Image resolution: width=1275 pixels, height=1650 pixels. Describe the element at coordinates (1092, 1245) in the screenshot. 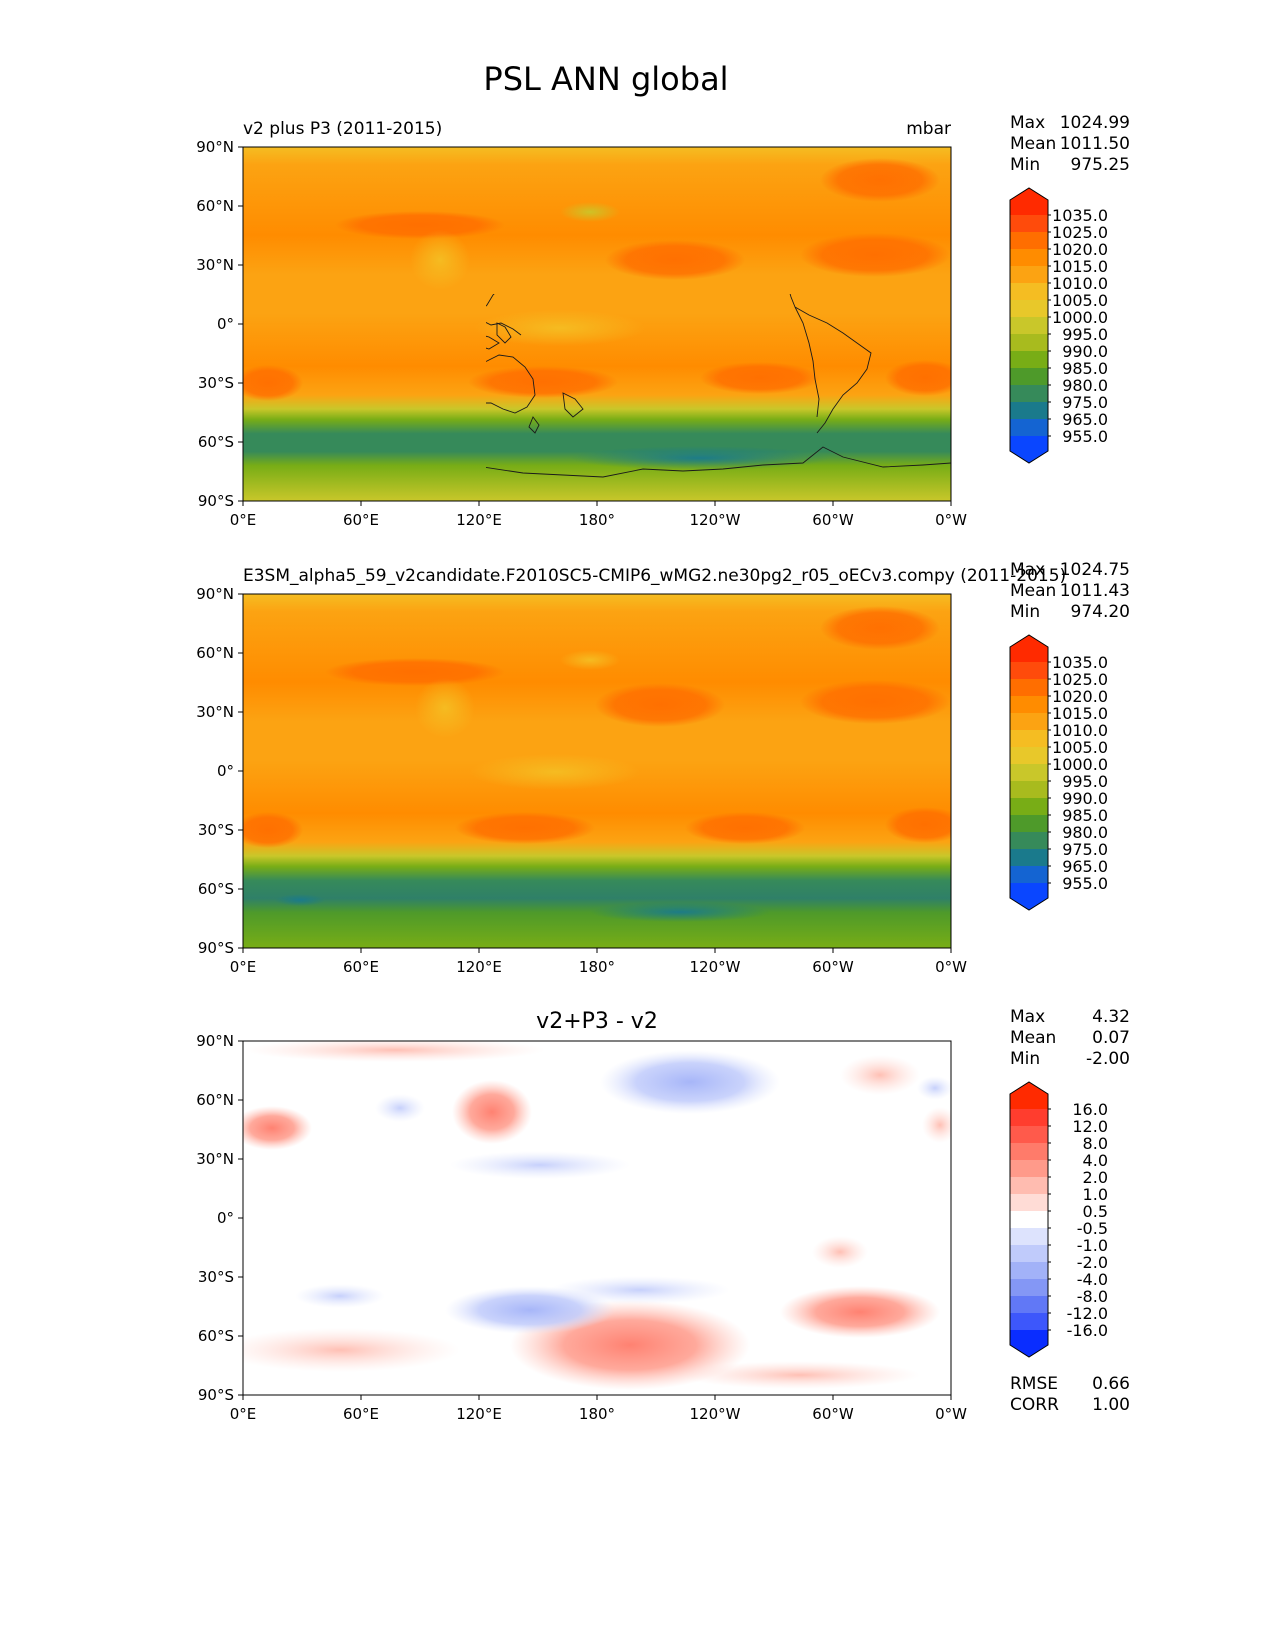

I see `colorbar-label: -1.0` at that location.